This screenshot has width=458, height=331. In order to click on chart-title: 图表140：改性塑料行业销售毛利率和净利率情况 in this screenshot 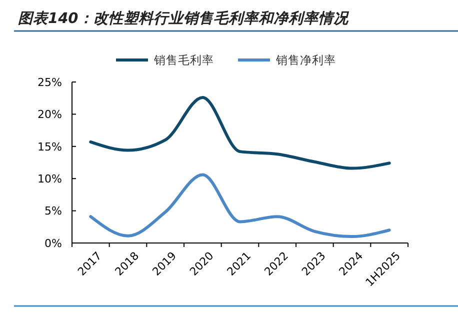, I will do `click(184, 18)`.